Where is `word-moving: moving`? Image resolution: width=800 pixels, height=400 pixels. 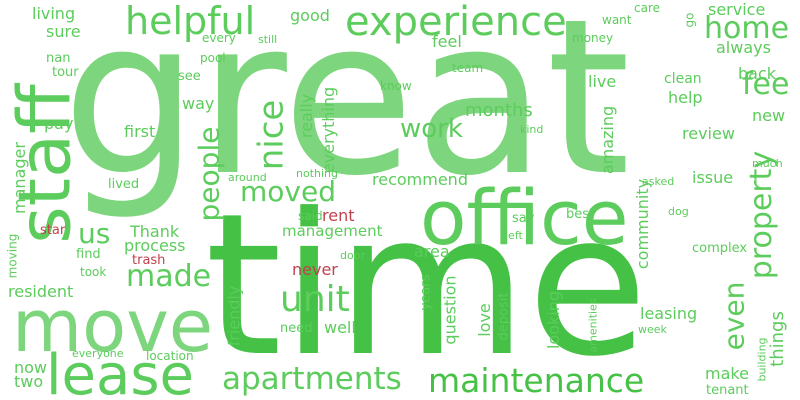
word-moving: moving is located at coordinates (12, 256).